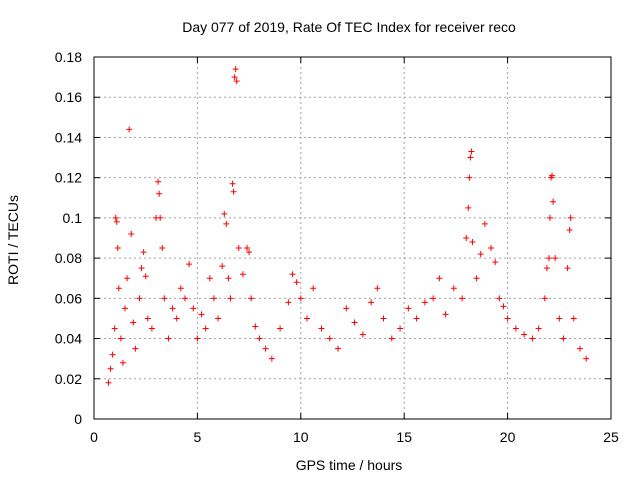 The image size is (640, 480). I want to click on y-tick-label: 0.16, so click(68, 97).